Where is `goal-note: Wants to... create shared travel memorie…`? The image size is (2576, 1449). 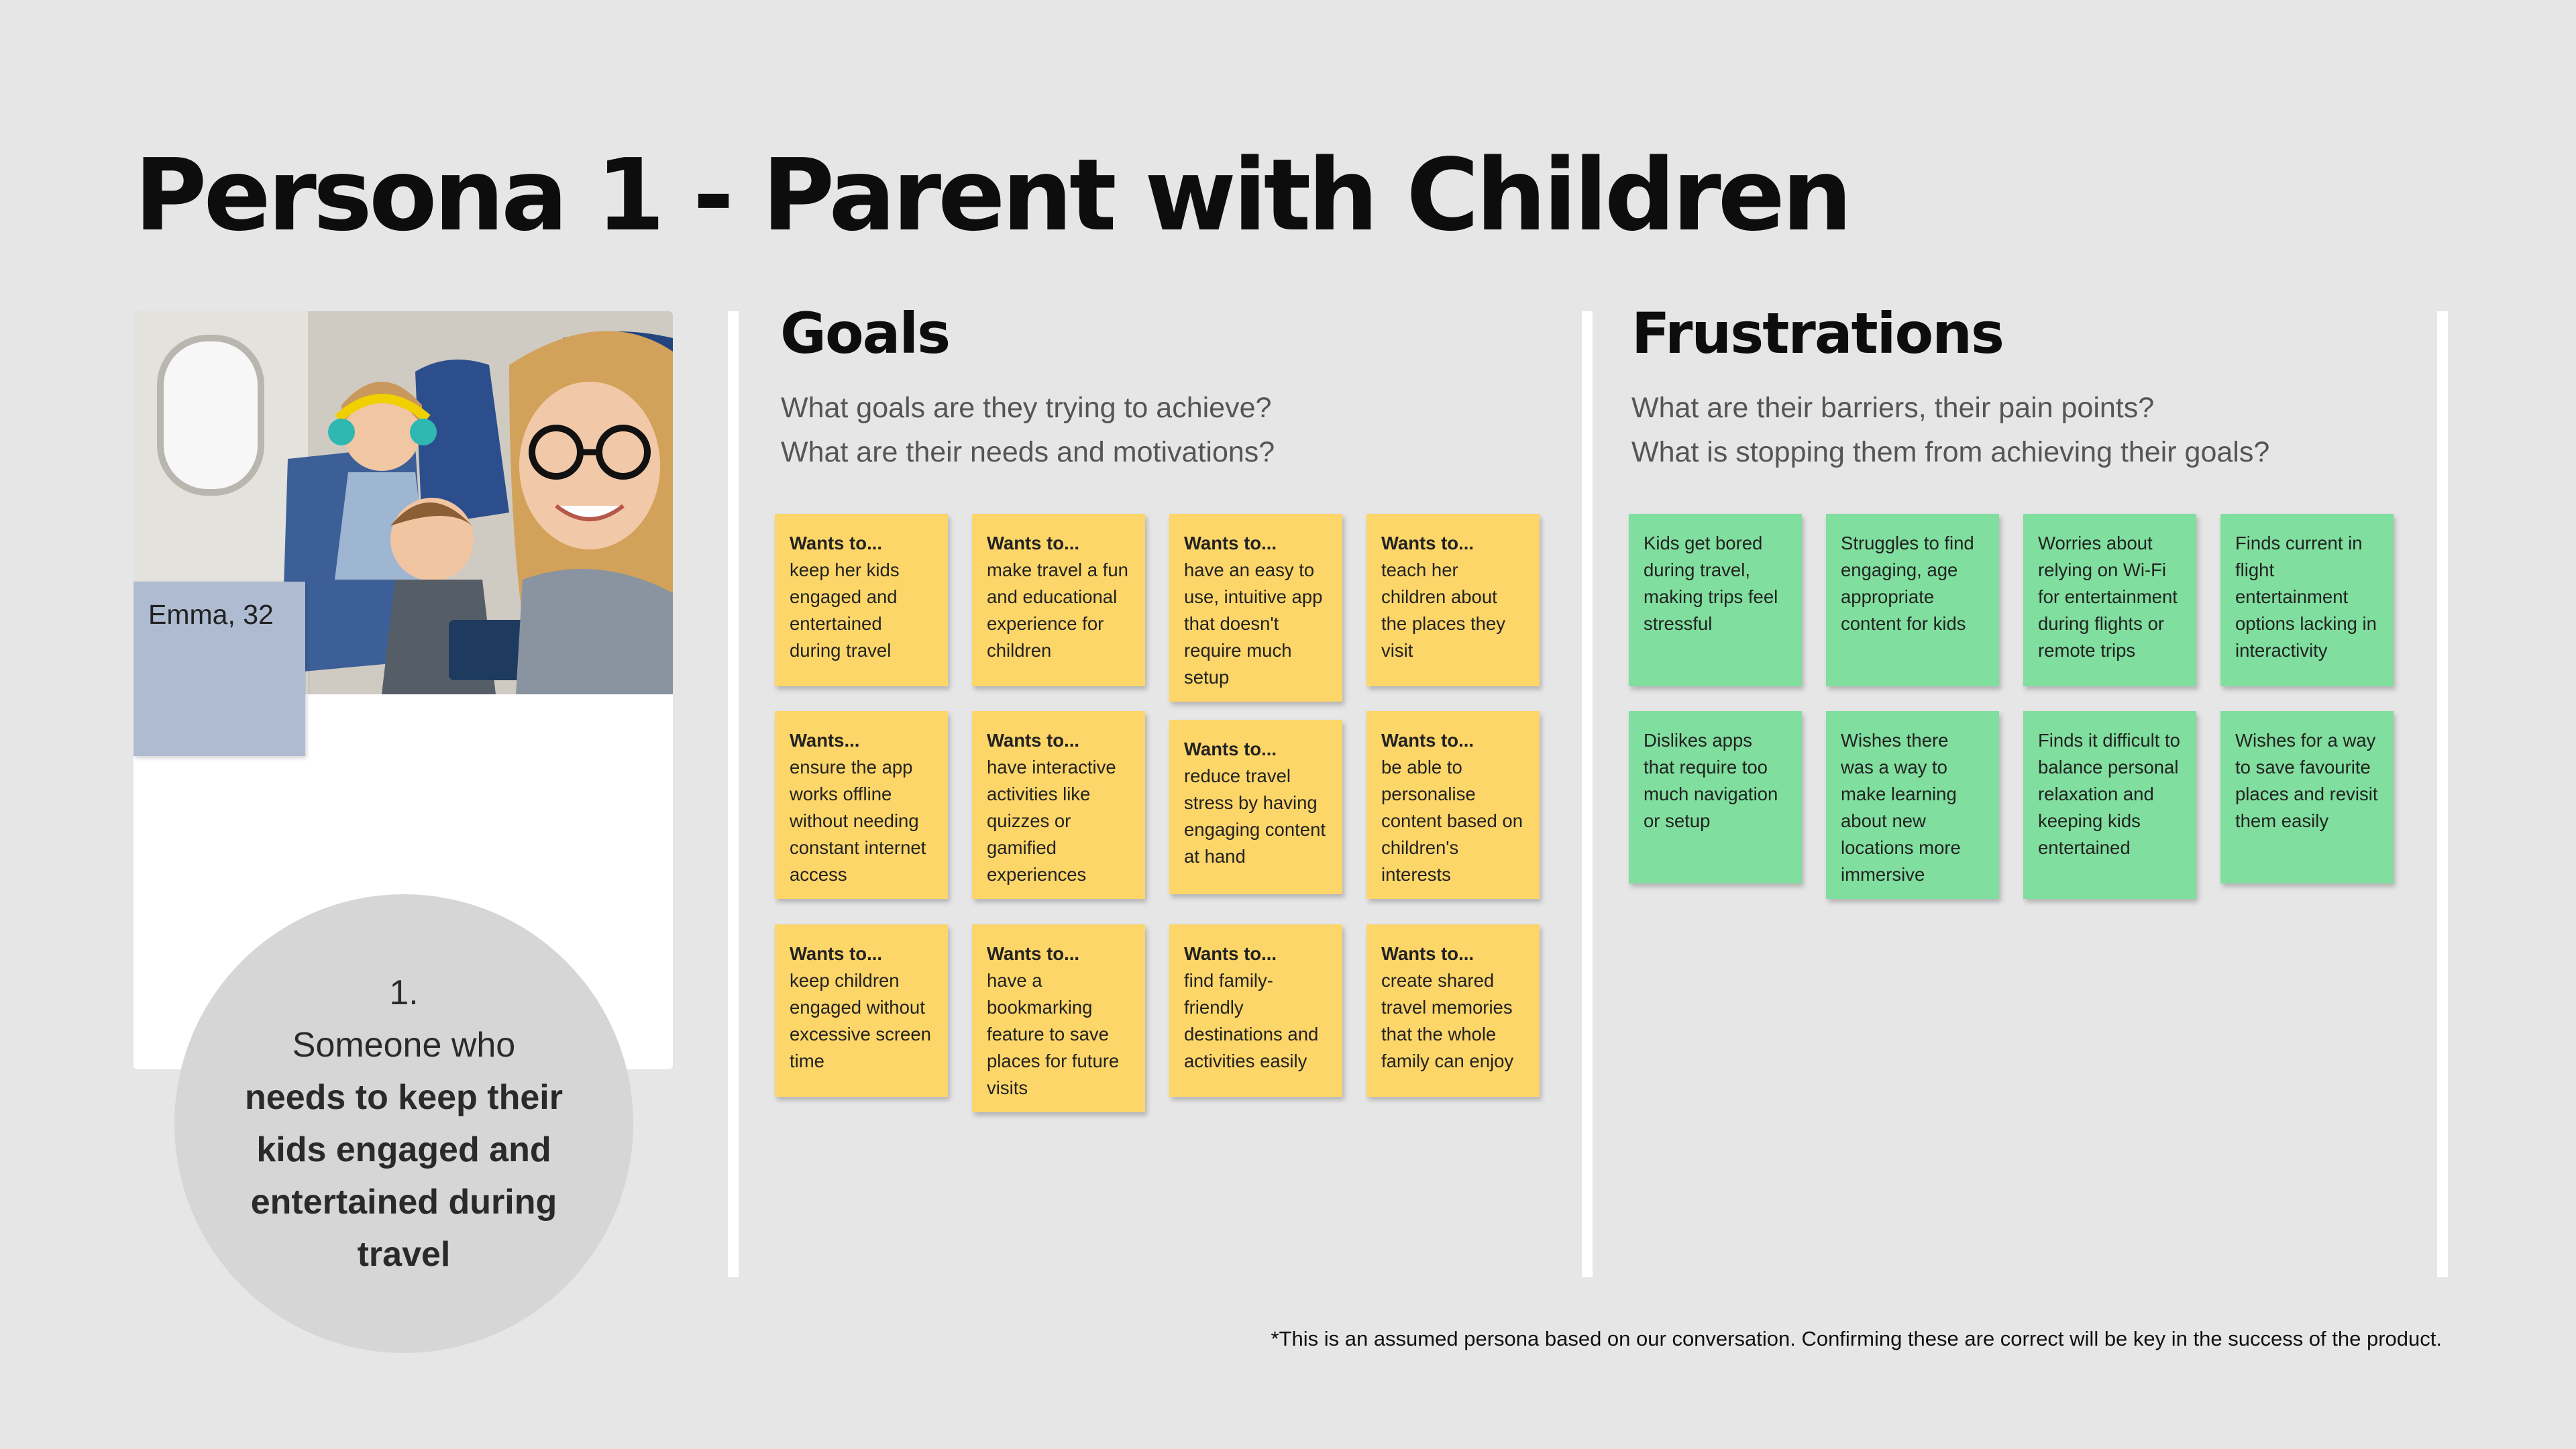 goal-note: Wants to... create shared travel memorie… is located at coordinates (1453, 1010).